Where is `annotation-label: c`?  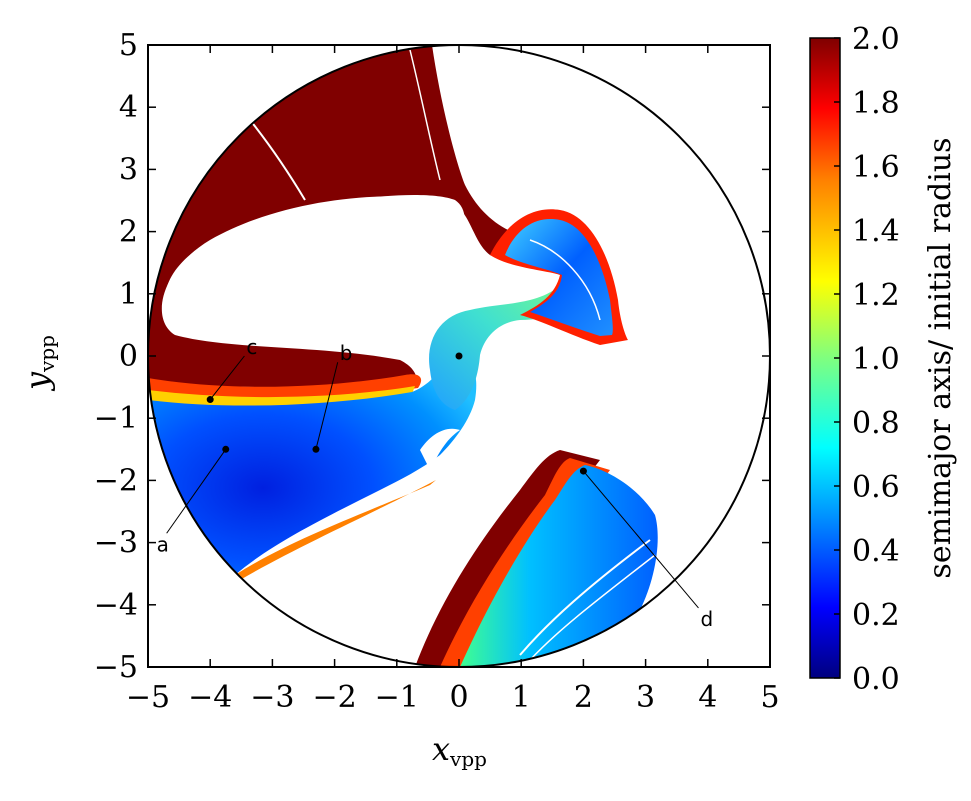
annotation-label: c is located at coordinates (251, 347).